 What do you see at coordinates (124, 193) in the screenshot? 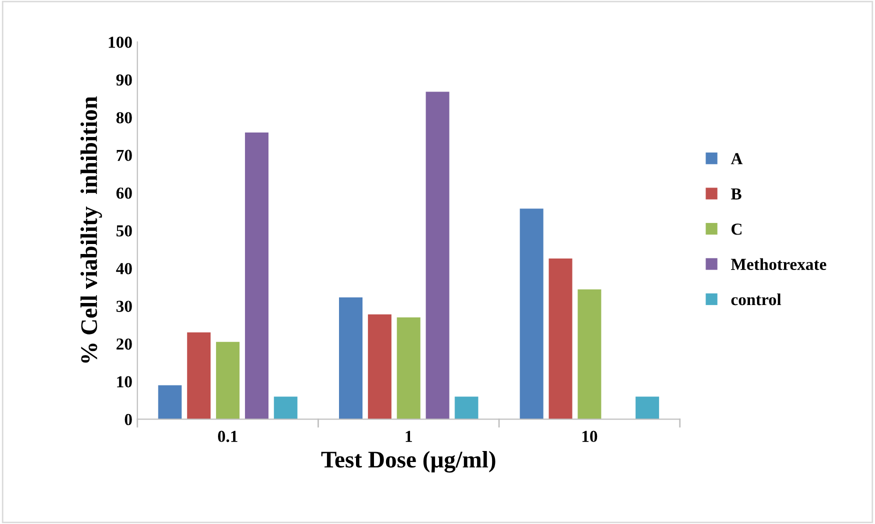
I see `y-tick-label: 60` at bounding box center [124, 193].